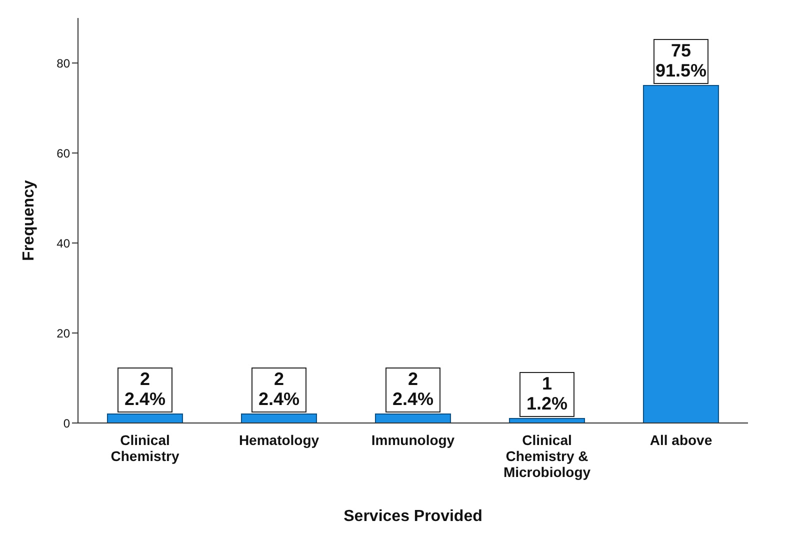  I want to click on y-tick-label: 60, so click(63, 153).